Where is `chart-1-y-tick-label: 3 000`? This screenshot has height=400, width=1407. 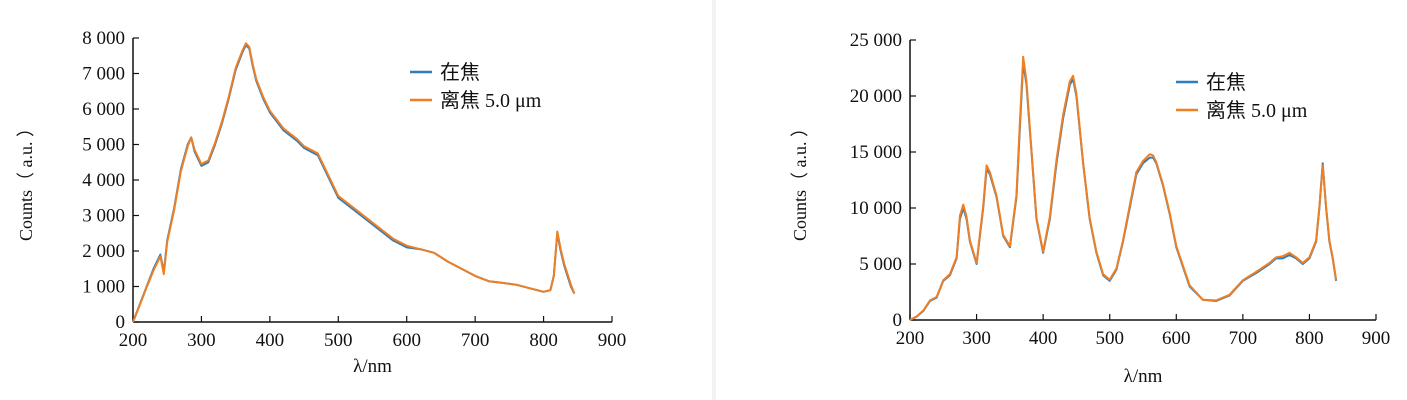
chart-1-y-tick-label: 3 000 is located at coordinates (103, 216).